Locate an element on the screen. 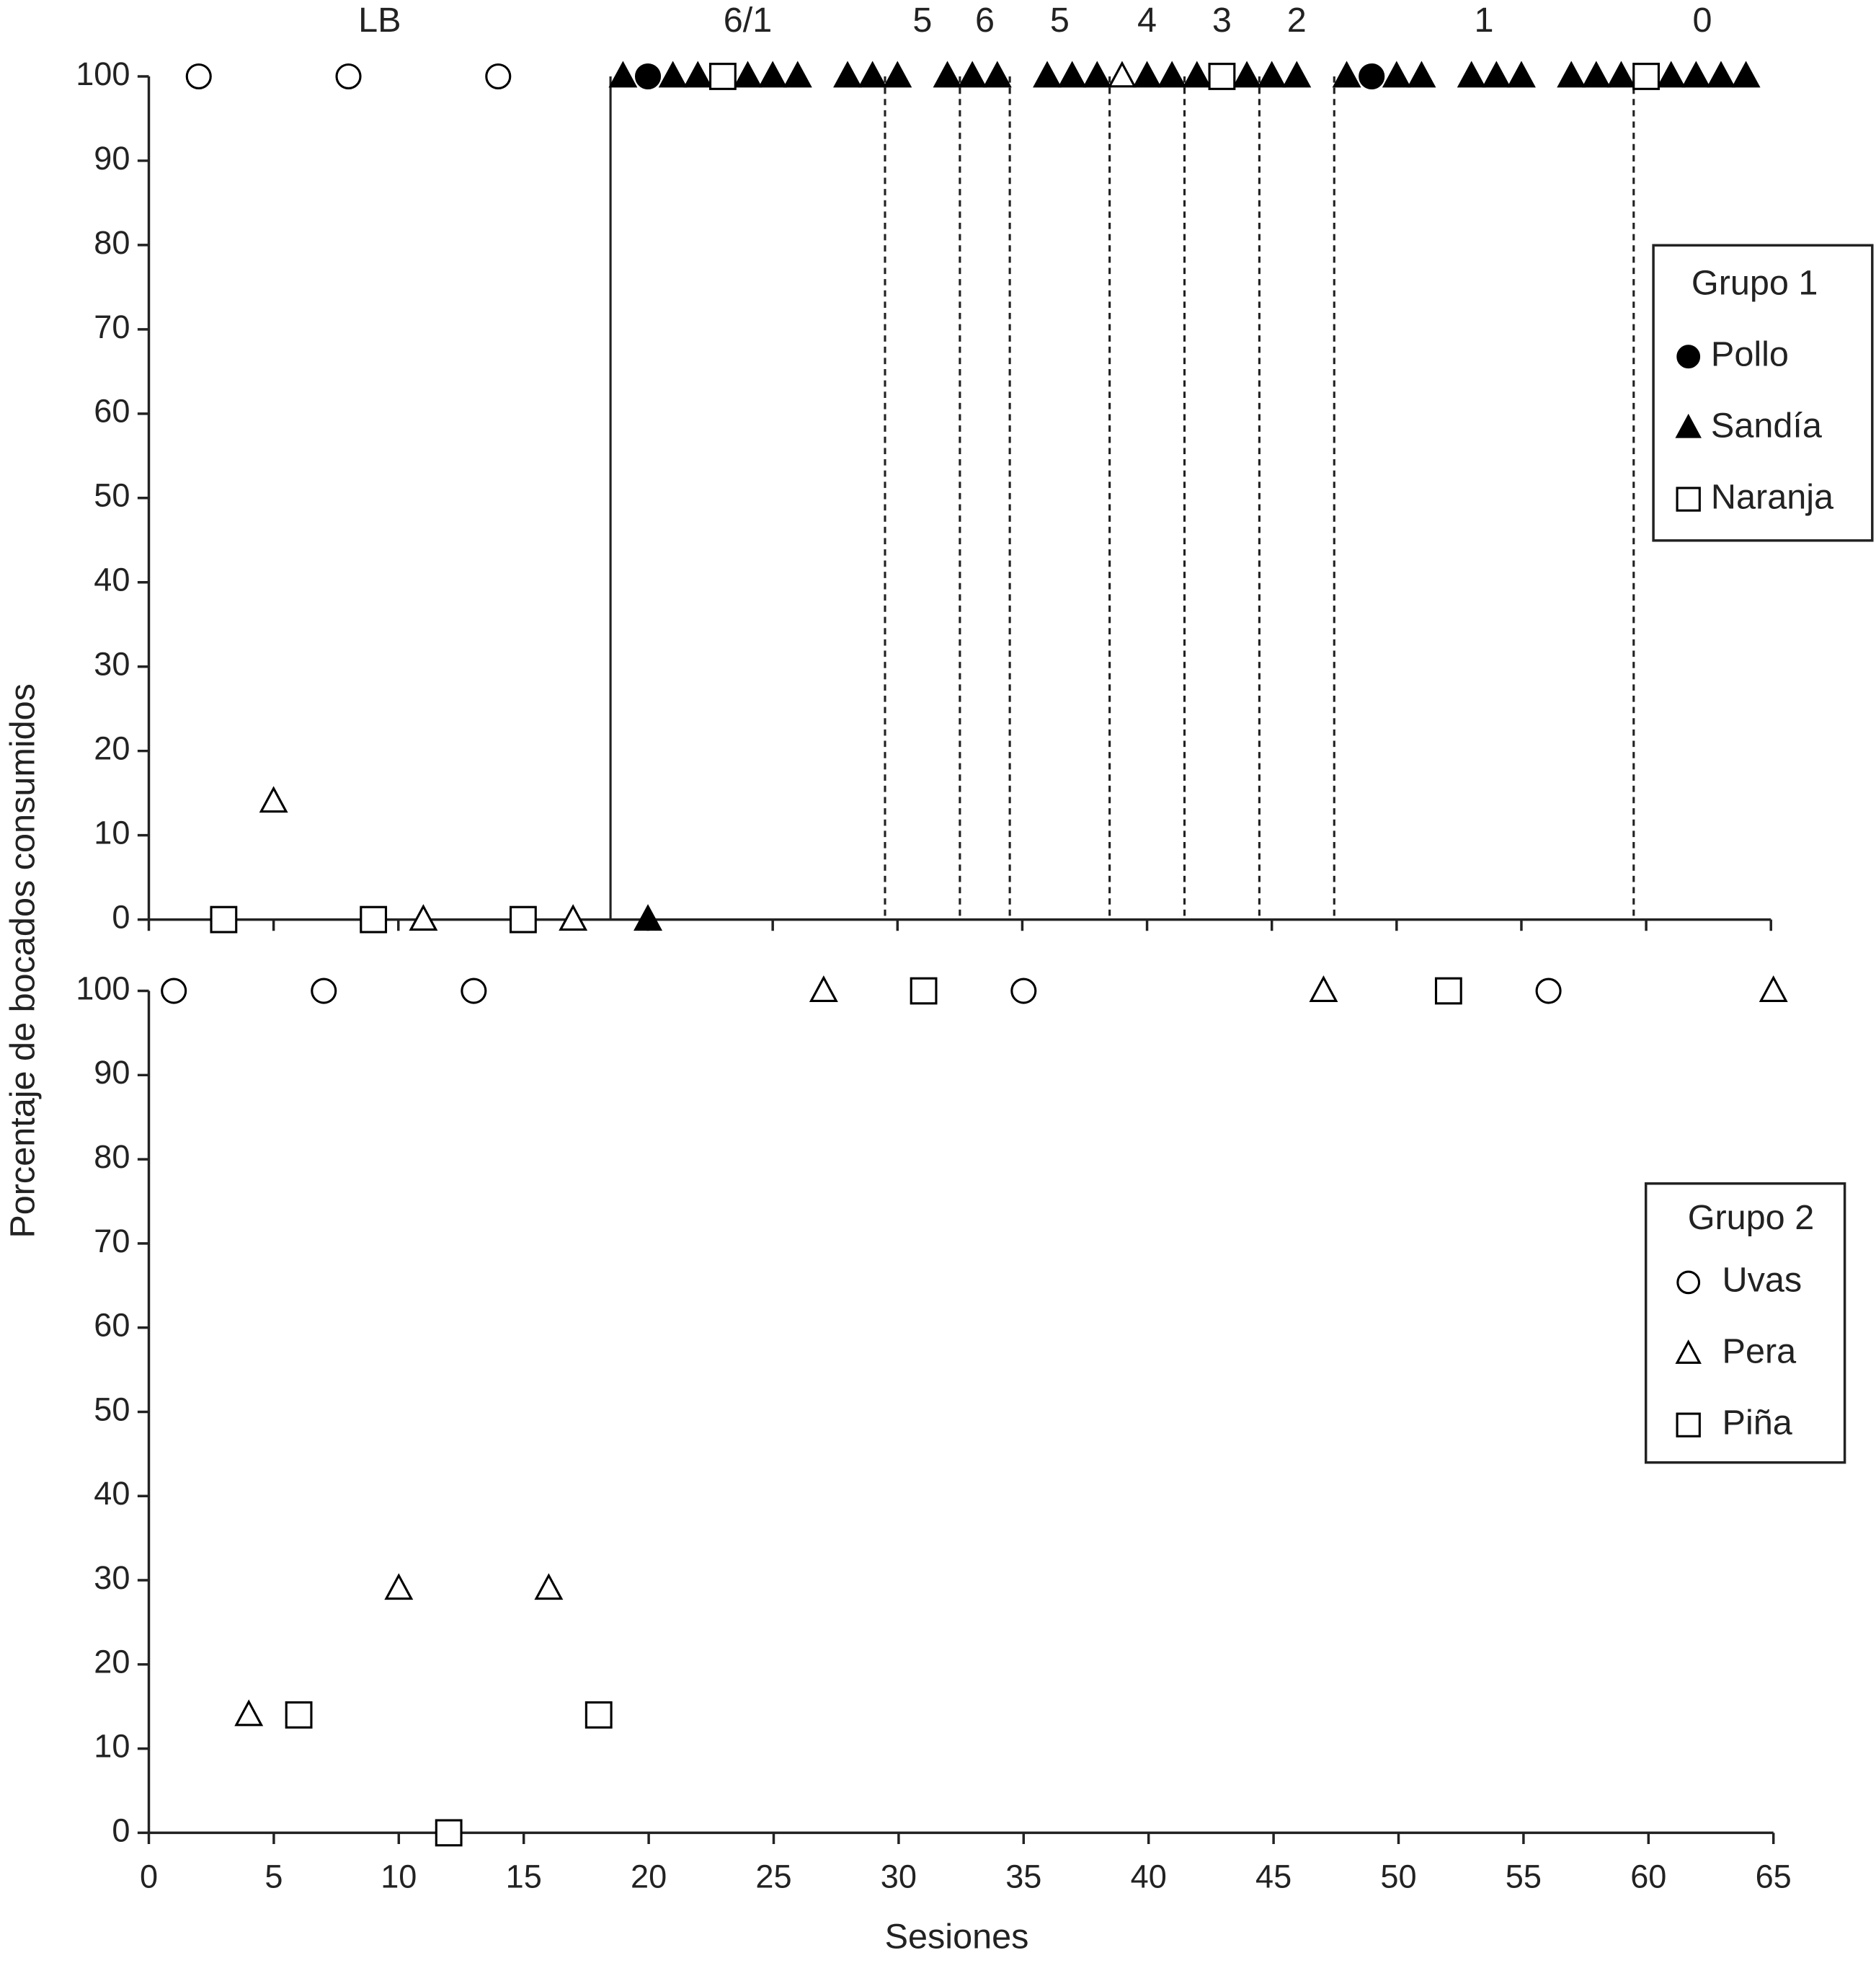 This screenshot has width=1876, height=1963. legend-title: Grupo 1 is located at coordinates (1754, 283).